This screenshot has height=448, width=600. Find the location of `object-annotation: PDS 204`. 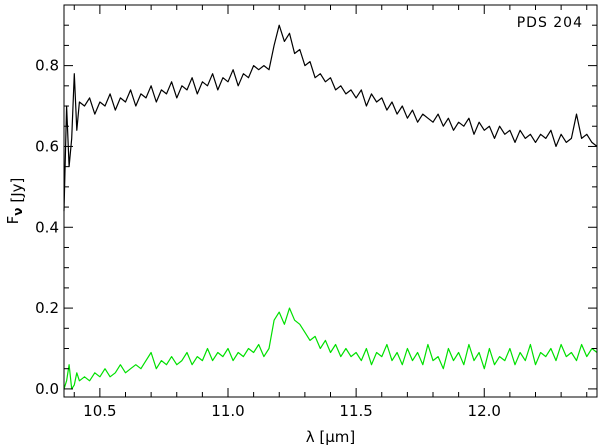

object-annotation: PDS 204 is located at coordinates (550, 23).